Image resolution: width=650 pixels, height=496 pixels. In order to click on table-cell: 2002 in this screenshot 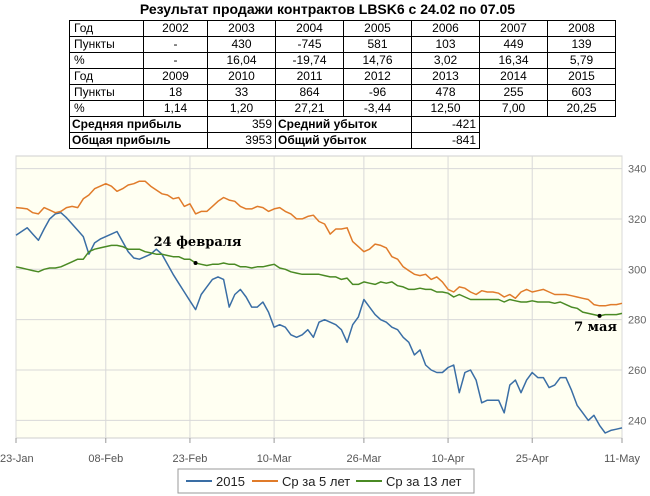, I will do `click(175, 28)`.